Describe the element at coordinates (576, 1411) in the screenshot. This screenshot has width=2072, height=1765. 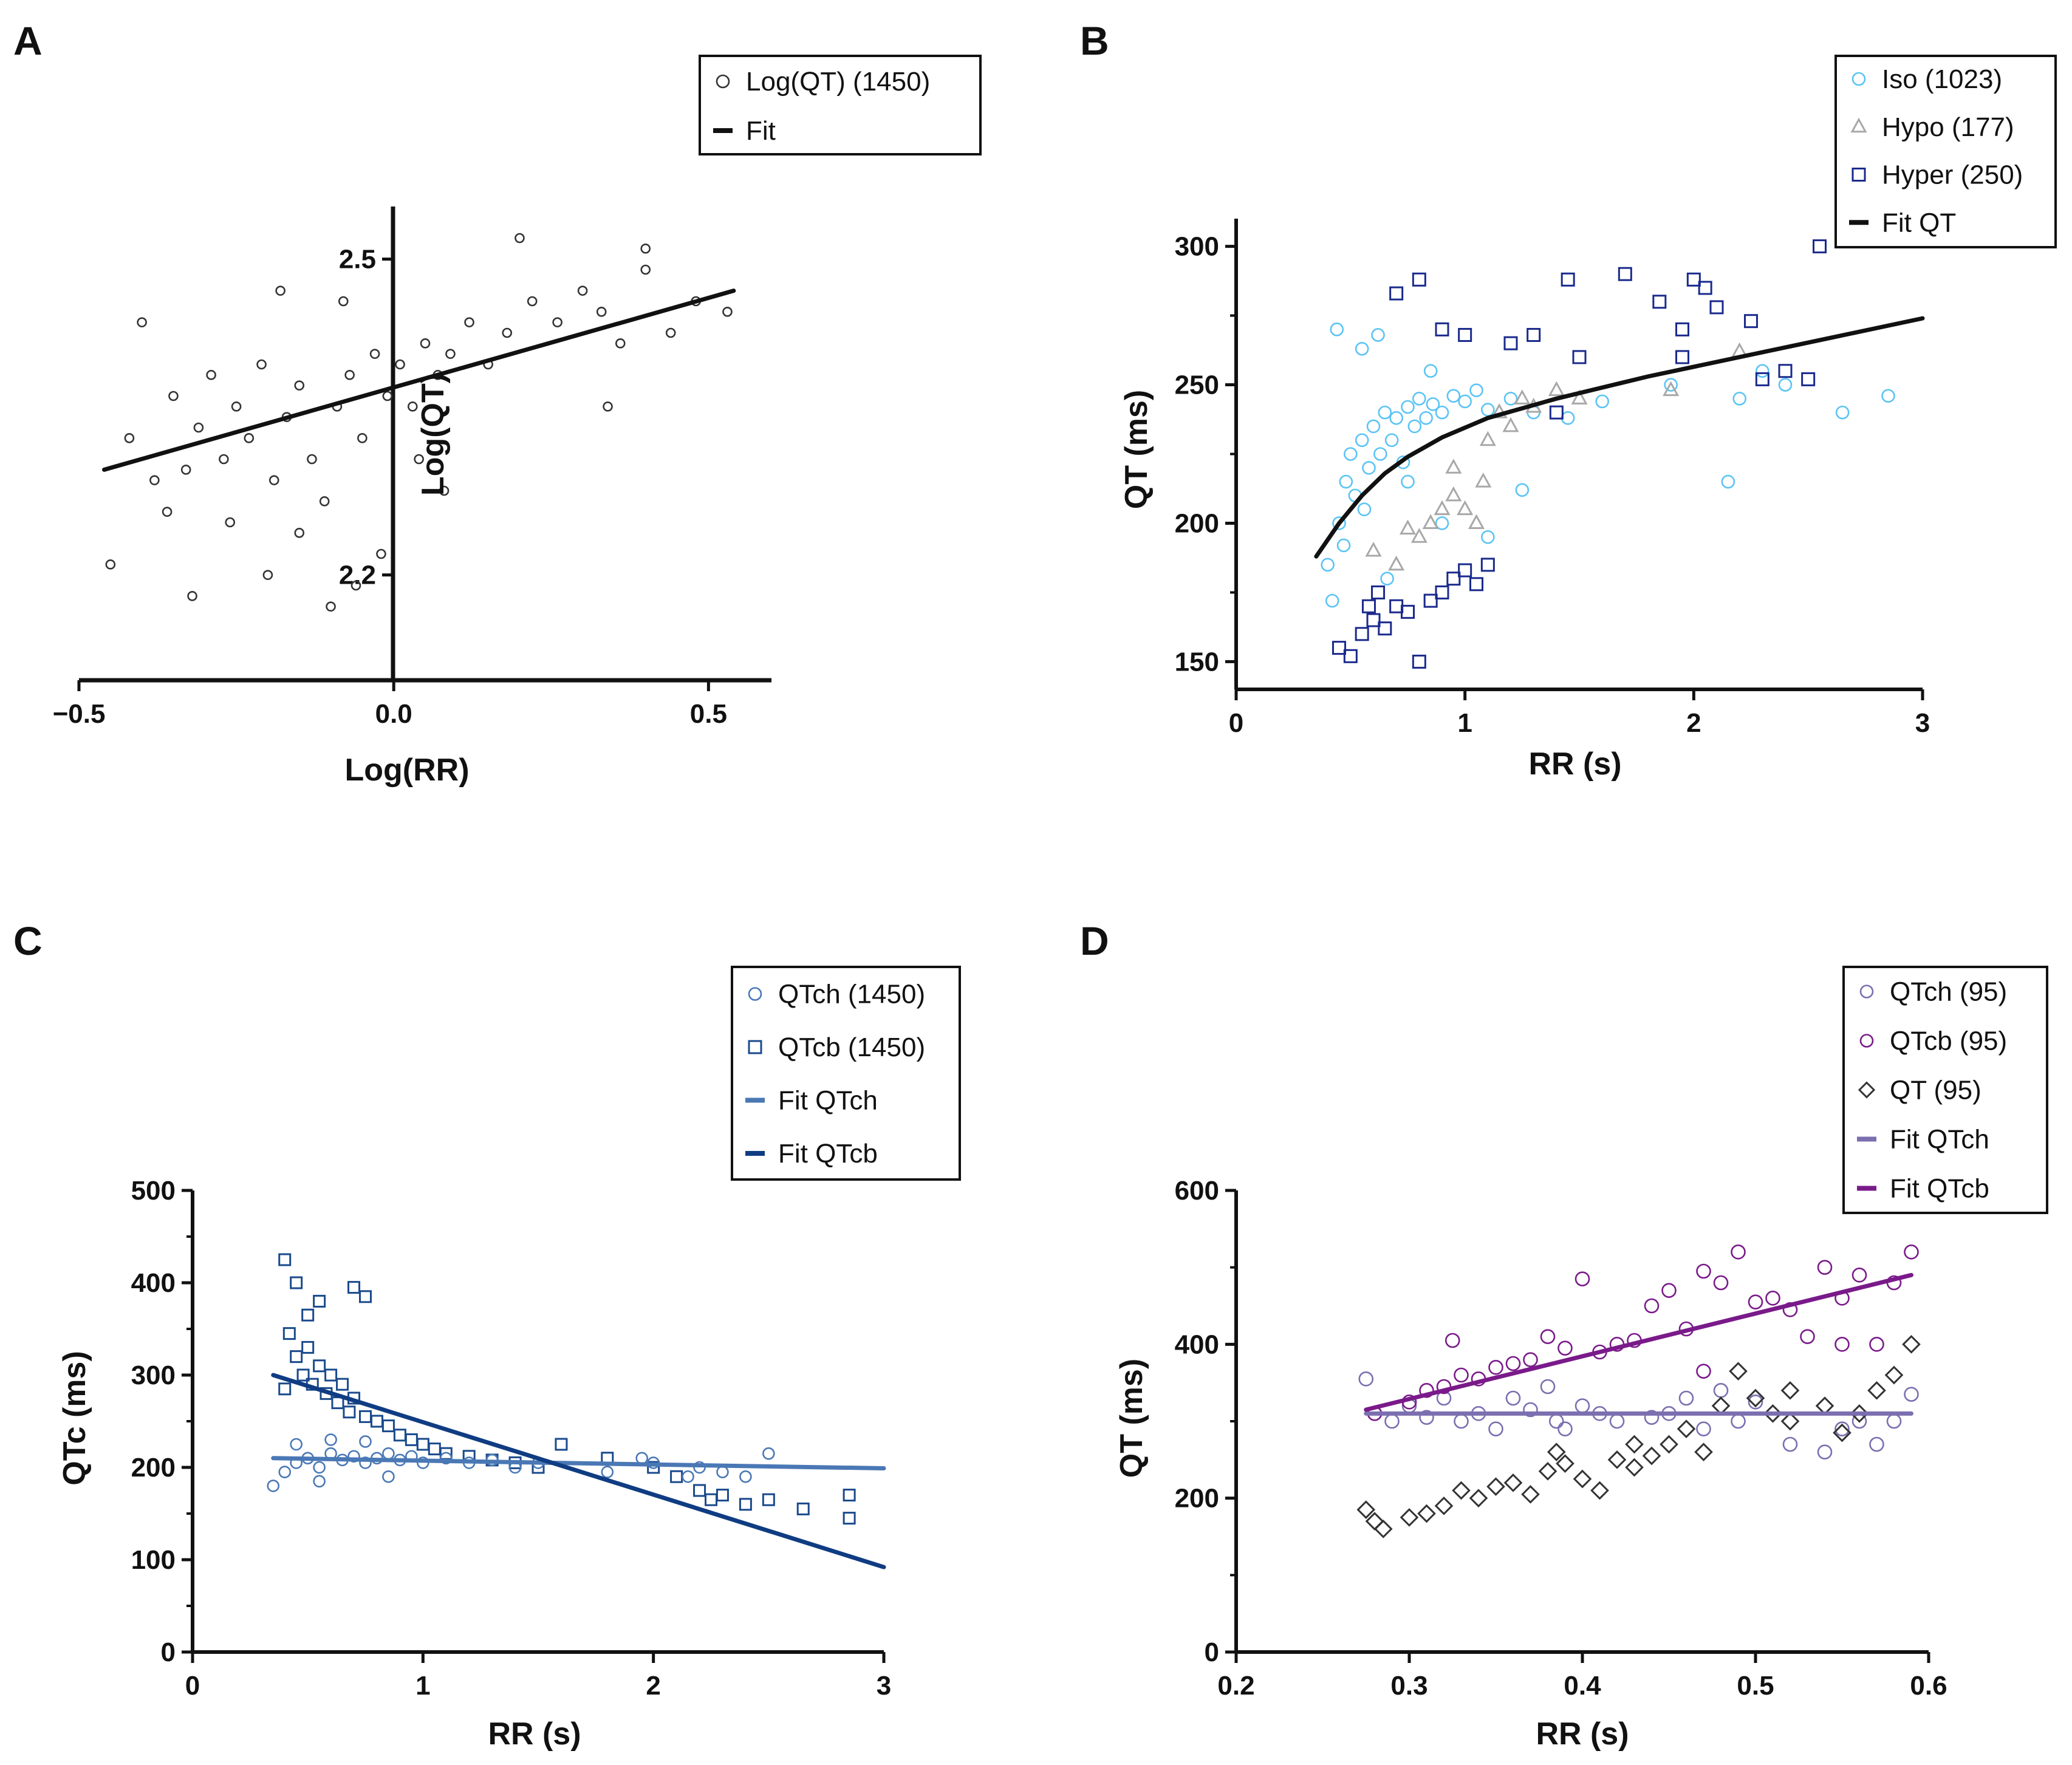
I see `panel-c-marks` at that location.